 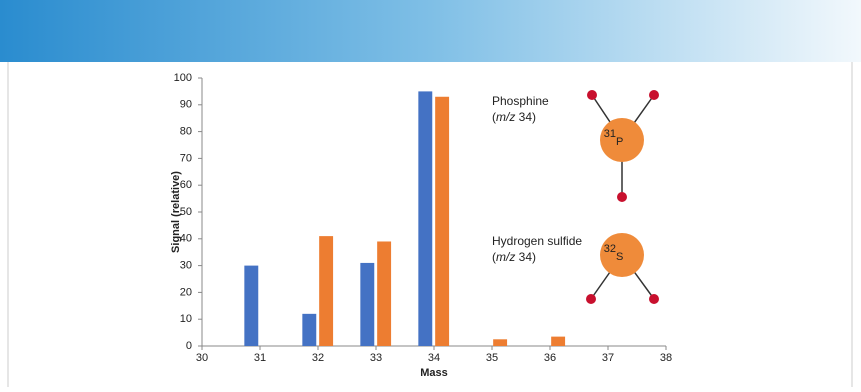 What do you see at coordinates (186, 319) in the screenshot?
I see `y-tick-label: 10` at bounding box center [186, 319].